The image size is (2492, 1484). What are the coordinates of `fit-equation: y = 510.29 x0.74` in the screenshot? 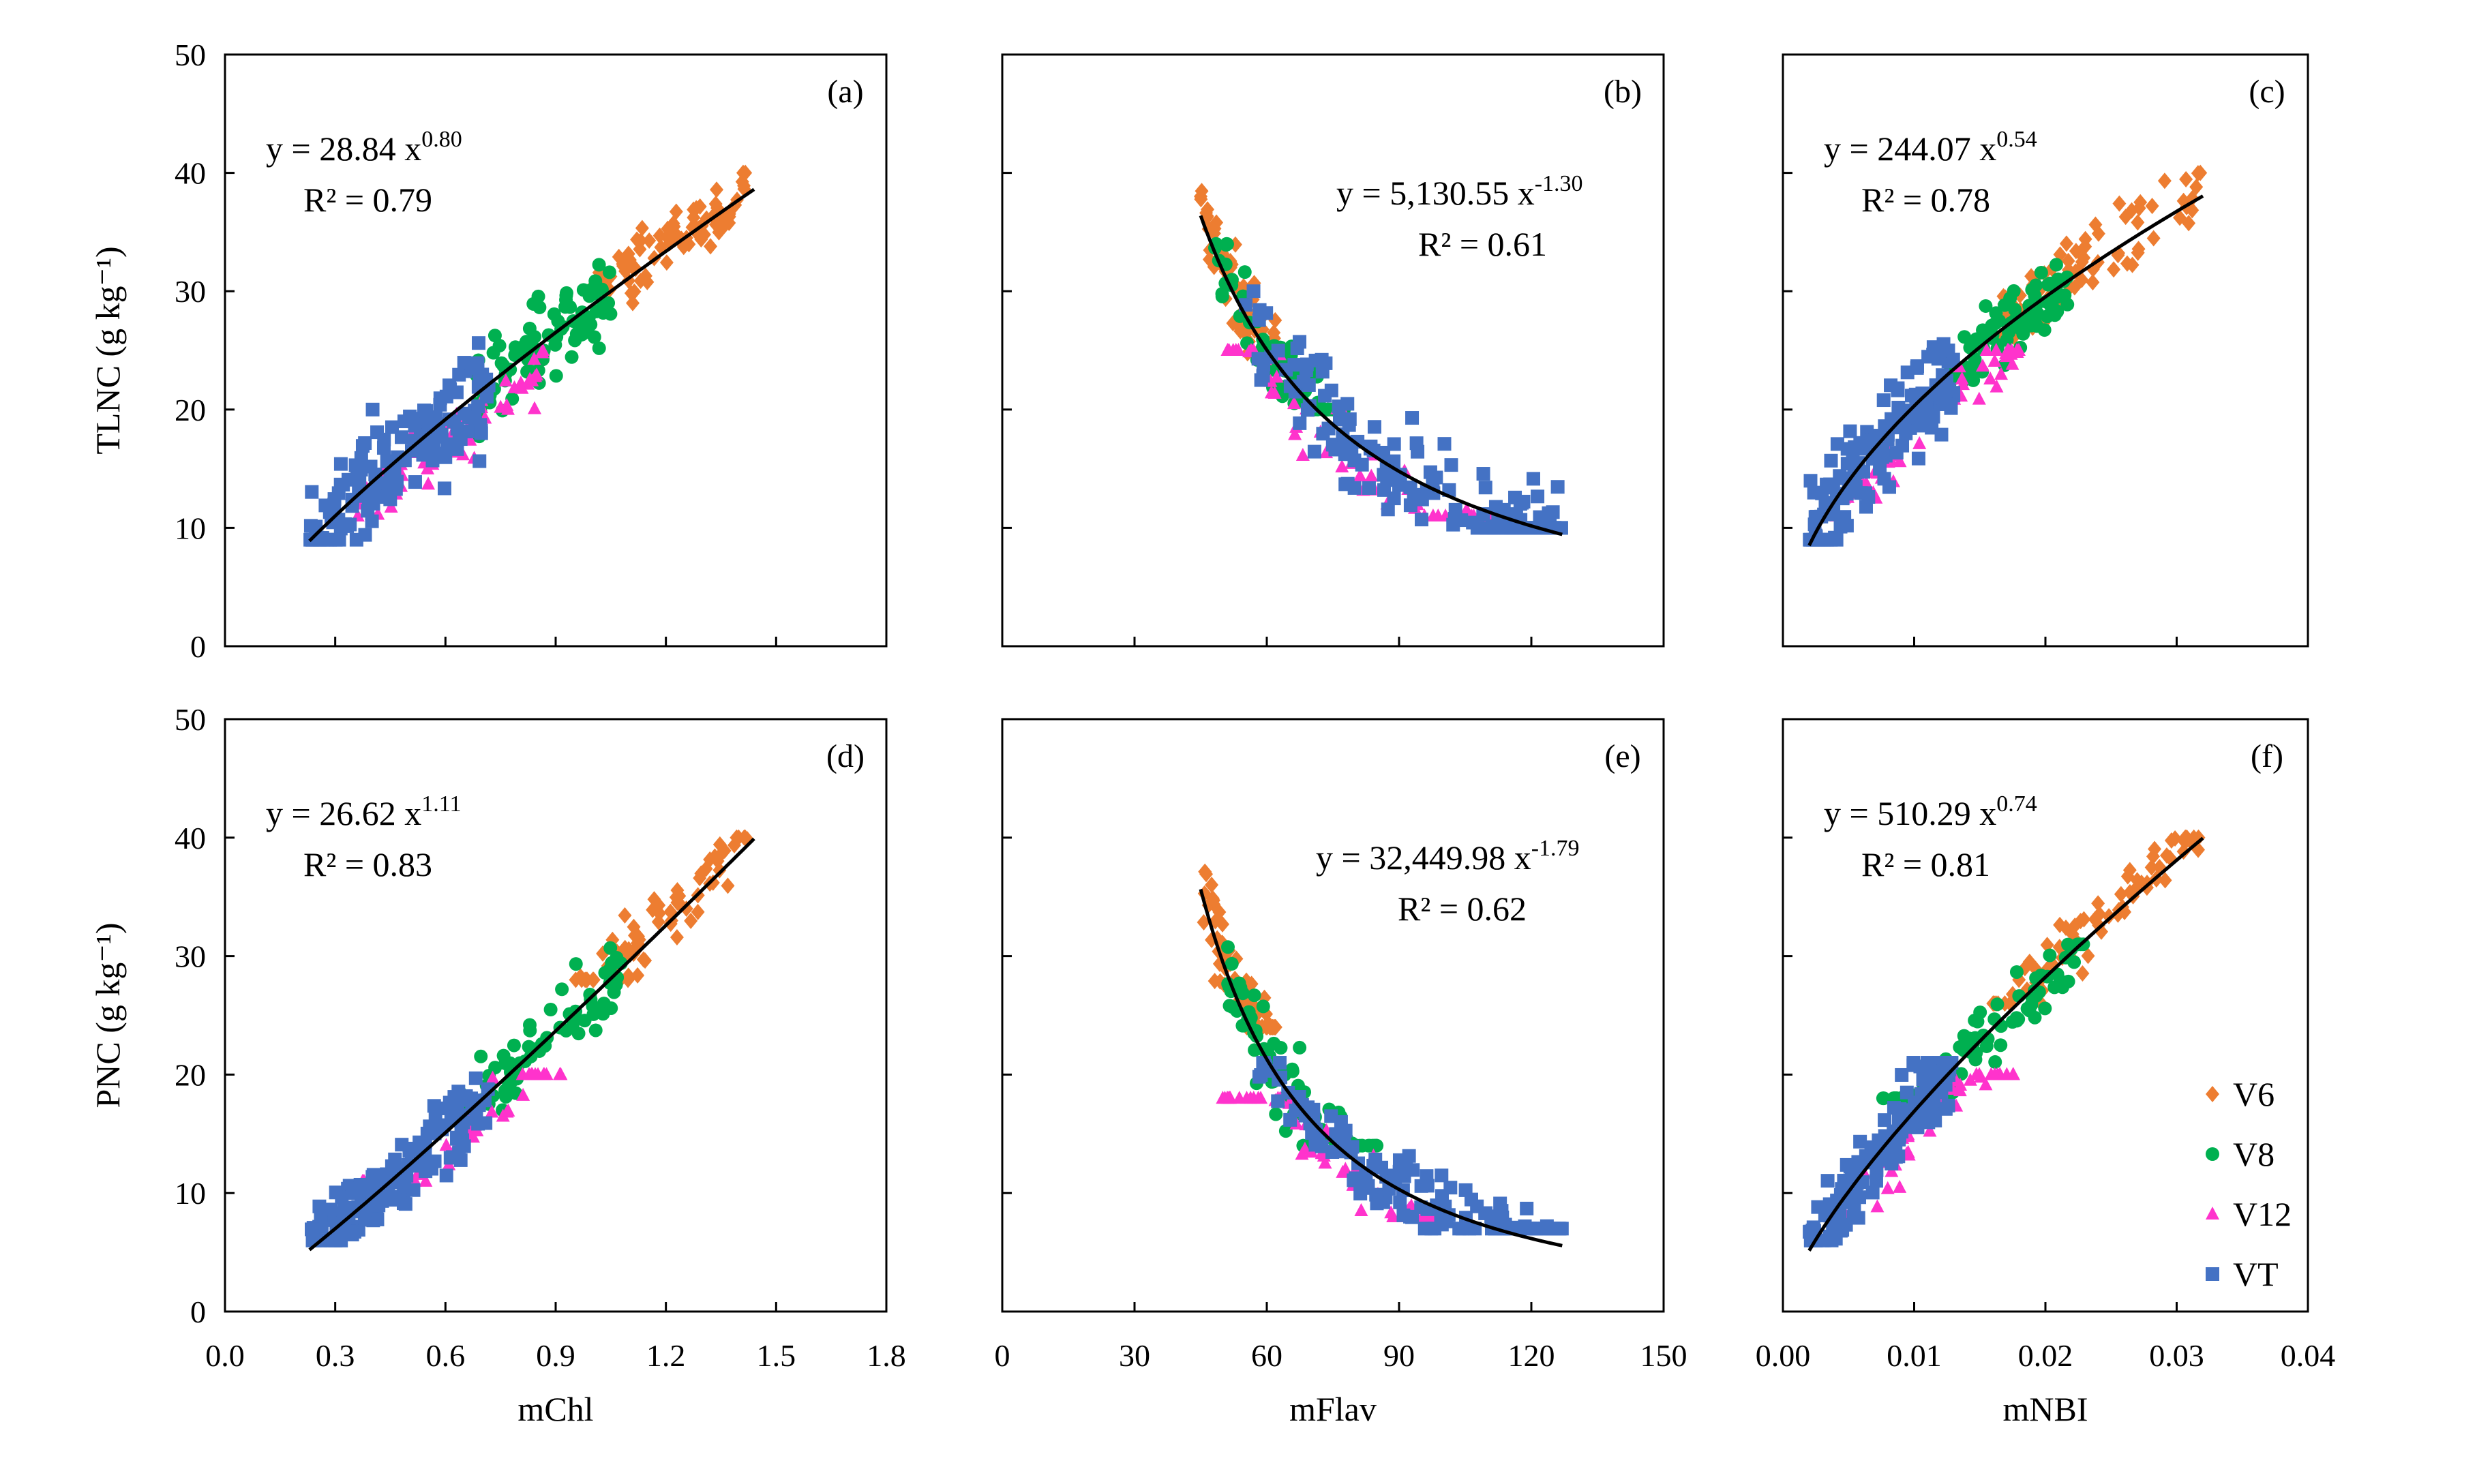 It's located at (1931, 811).